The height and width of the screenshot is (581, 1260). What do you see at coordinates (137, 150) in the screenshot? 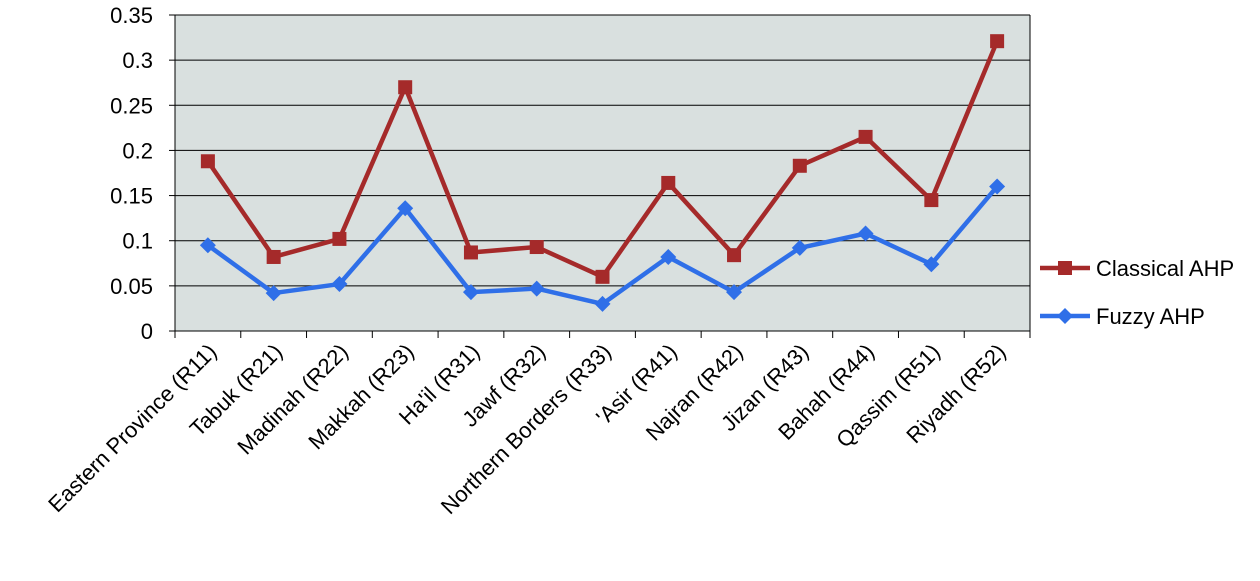
I see `y-tick-label: 0.2` at bounding box center [137, 150].